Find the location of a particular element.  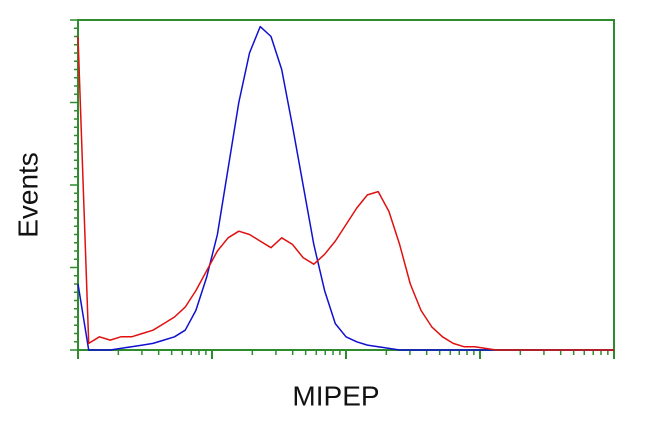

y-axis-label: Events is located at coordinates (27, 195).